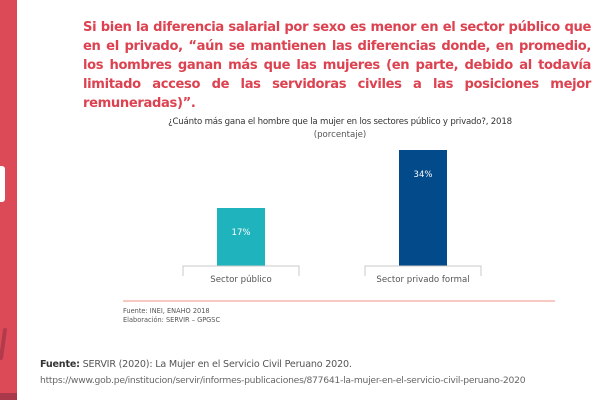  I want to click on chart-elaboration-note: Elaboración: SERVIR – GPGSC, so click(172, 320).